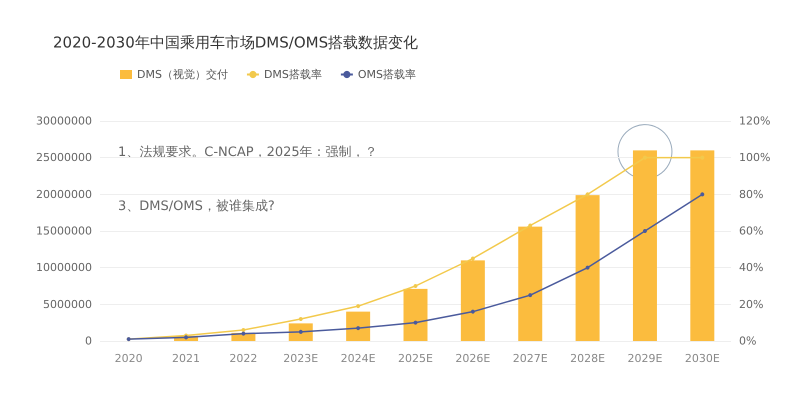  I want to click on x-tick-label: 2028E, so click(588, 358).